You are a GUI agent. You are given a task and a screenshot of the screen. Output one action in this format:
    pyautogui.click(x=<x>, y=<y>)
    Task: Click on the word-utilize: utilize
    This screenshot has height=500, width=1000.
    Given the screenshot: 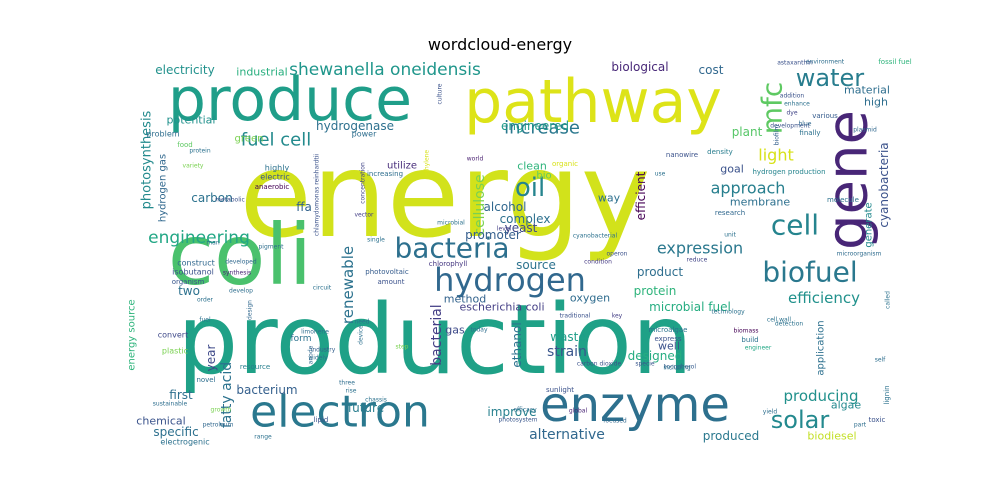 What is the action you would take?
    pyautogui.click(x=402, y=166)
    